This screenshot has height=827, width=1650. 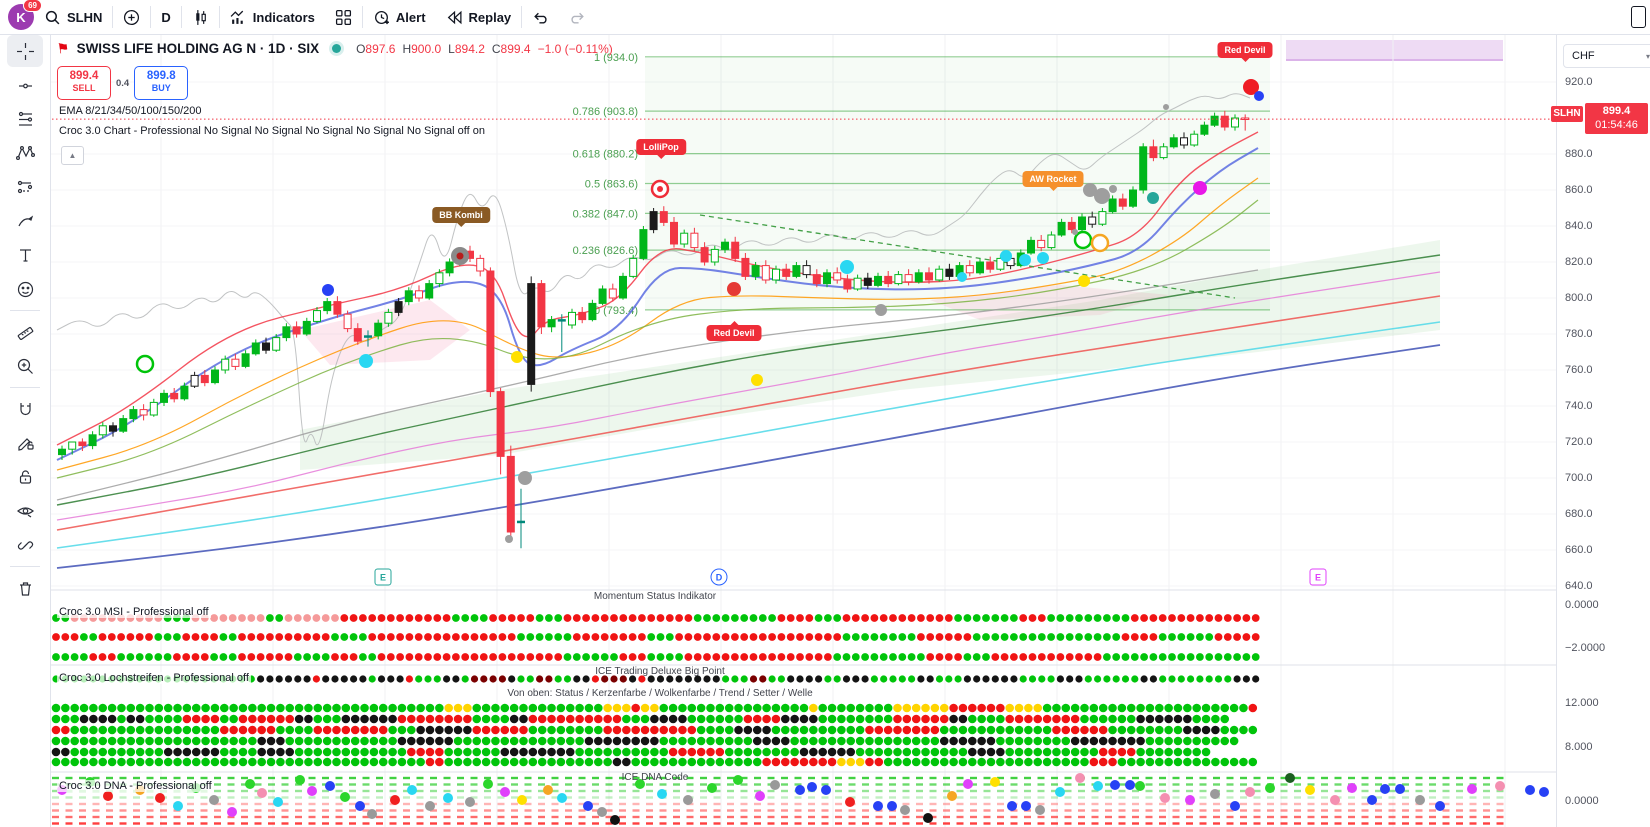 What do you see at coordinates (25, 545) in the screenshot?
I see `sync-drawings-tool` at bounding box center [25, 545].